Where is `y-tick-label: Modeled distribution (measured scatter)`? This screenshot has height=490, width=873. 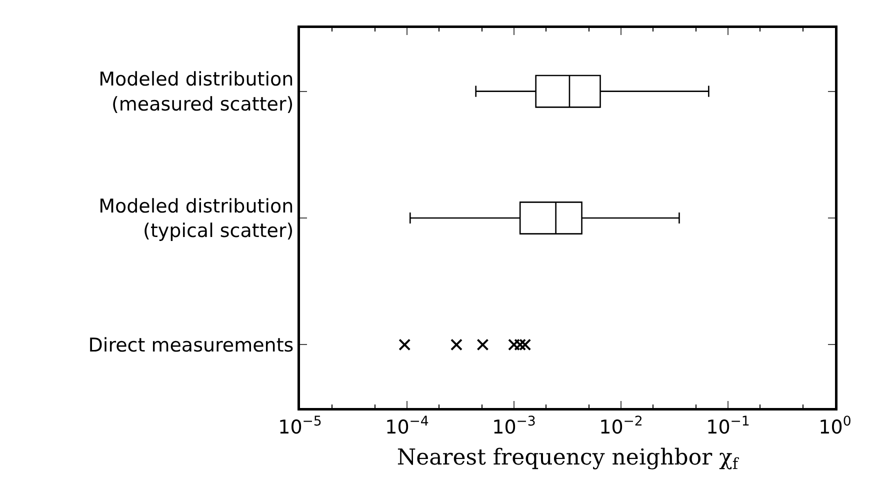 y-tick-label: Modeled distribution (measured scatter) is located at coordinates (196, 92).